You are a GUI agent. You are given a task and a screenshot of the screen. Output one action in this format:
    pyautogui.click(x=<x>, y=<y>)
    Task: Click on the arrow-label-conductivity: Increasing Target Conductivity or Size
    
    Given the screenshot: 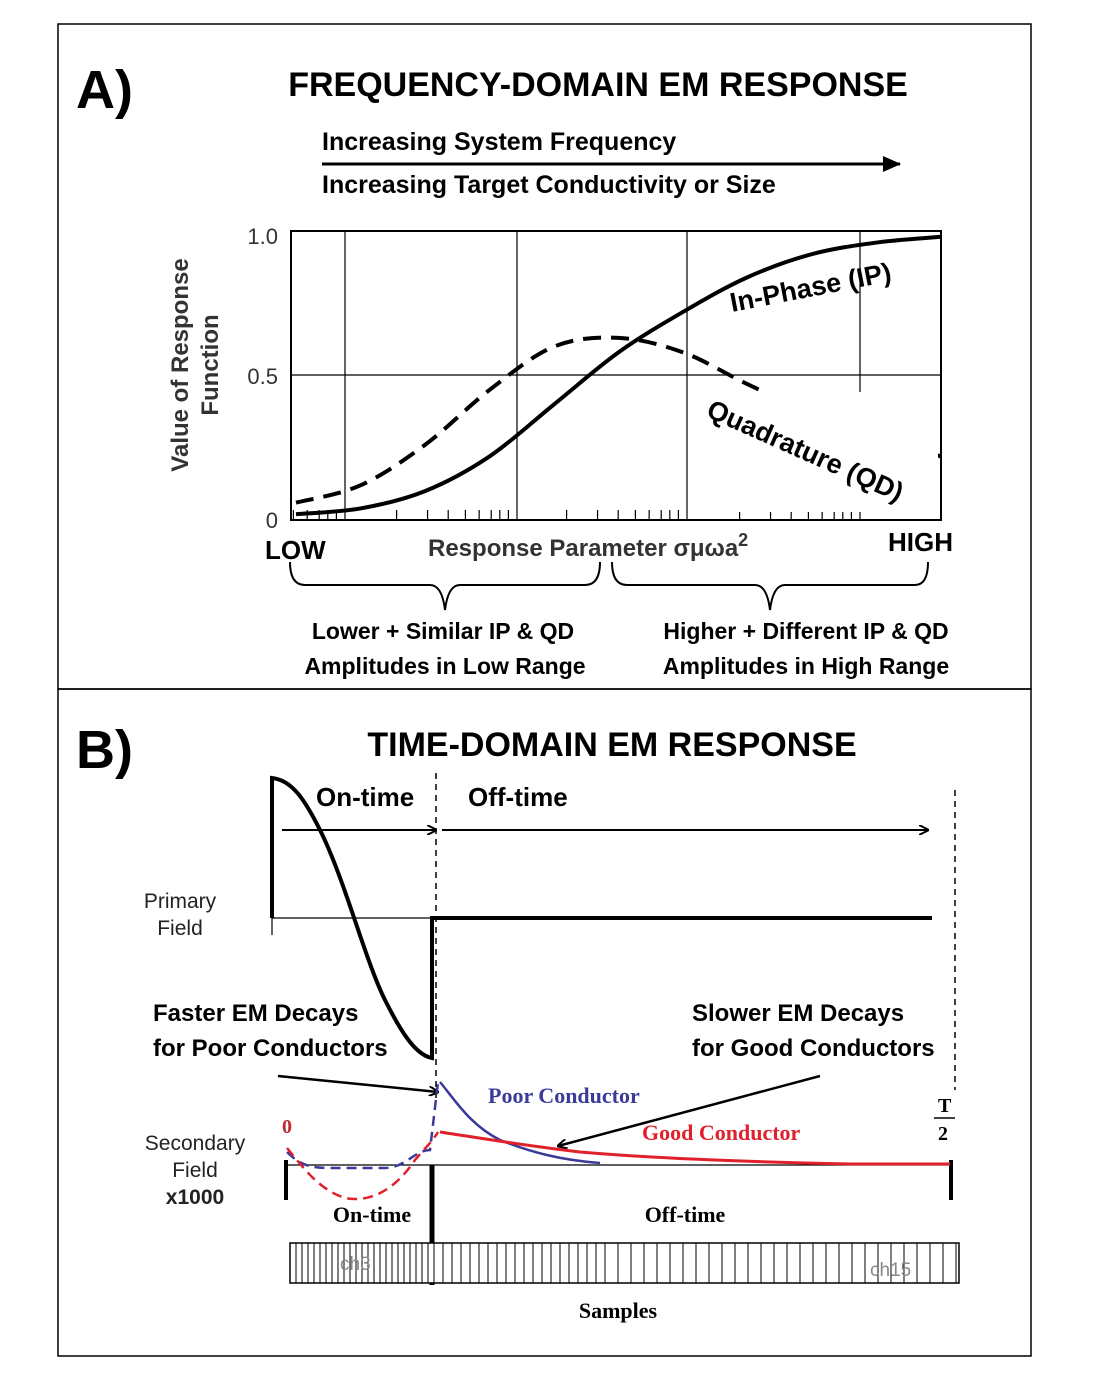 What is the action you would take?
    pyautogui.click(x=549, y=185)
    